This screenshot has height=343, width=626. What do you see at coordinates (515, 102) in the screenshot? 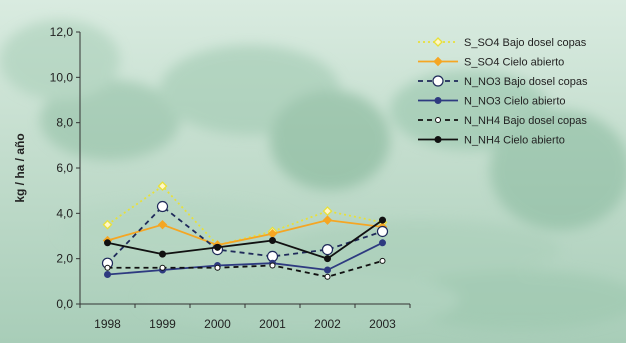
I see `legend-label: N_NO3 Cielo abierto` at bounding box center [515, 102].